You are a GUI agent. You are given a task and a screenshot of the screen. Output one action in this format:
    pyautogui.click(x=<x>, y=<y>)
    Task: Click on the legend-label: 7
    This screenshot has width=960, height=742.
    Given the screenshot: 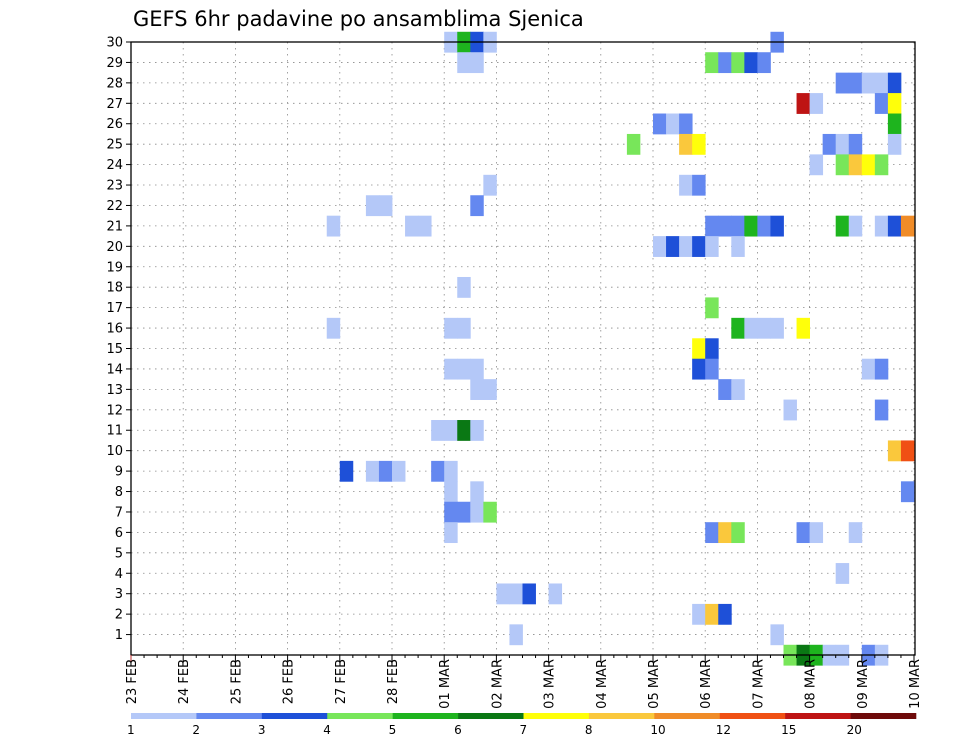 What is the action you would take?
    pyautogui.click(x=524, y=730)
    